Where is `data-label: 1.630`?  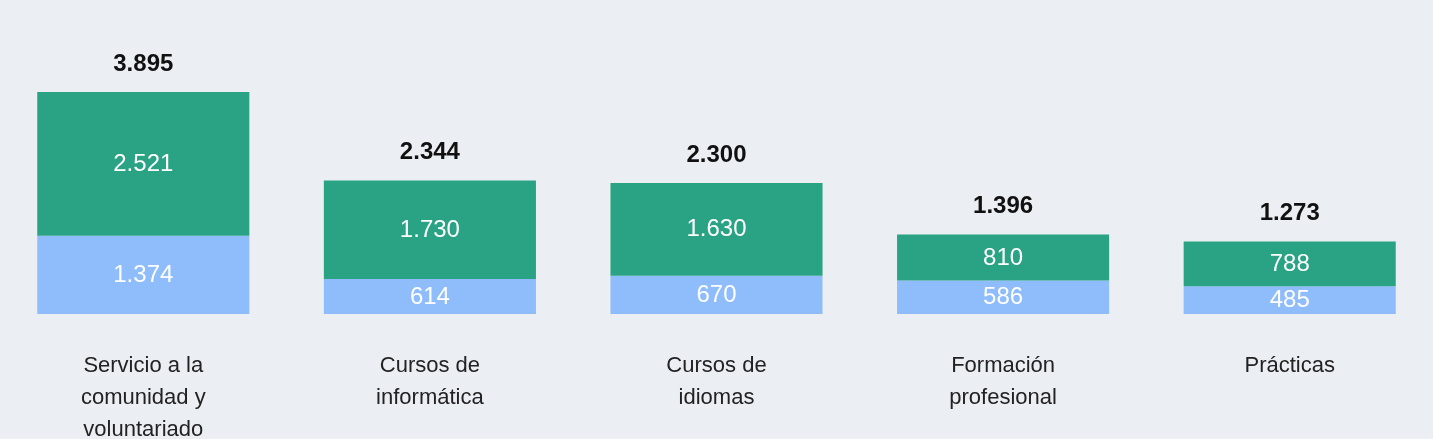 data-label: 1.630 is located at coordinates (716, 228).